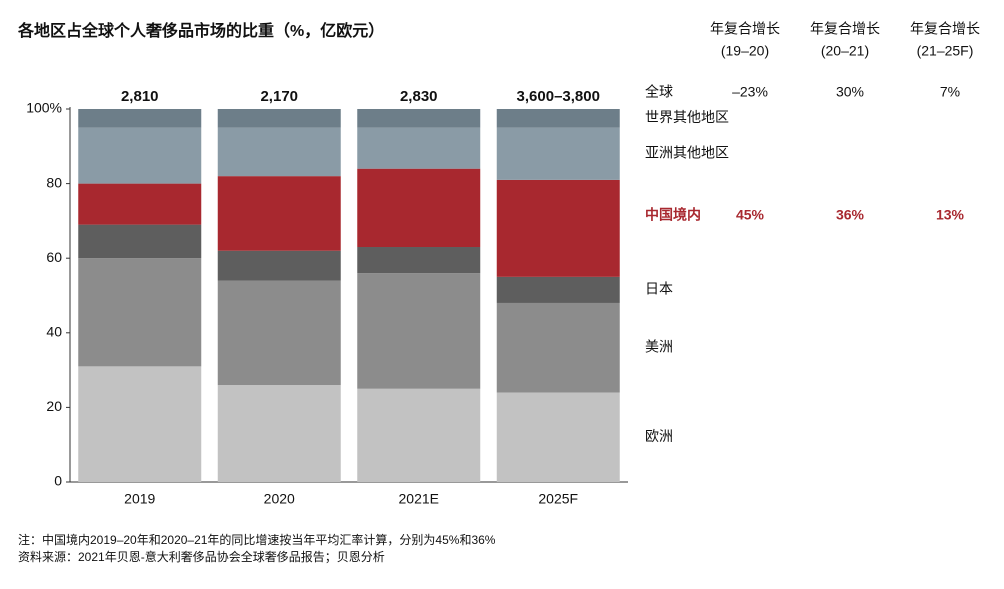  Describe the element at coordinates (279, 499) in the screenshot. I see `x-tick-label: 2020` at that location.